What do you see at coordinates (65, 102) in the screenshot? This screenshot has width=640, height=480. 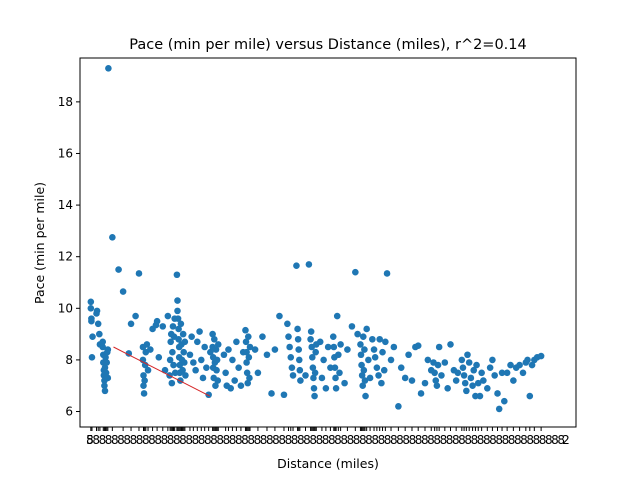 I see `y-tick-label: 18` at bounding box center [65, 102].